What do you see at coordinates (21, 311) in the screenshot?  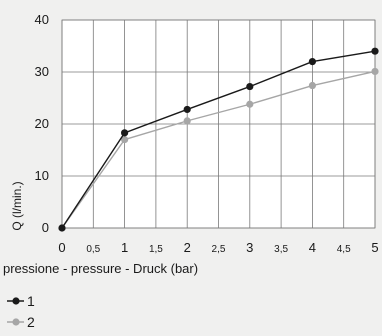 I see `legend: 12` at bounding box center [21, 311].